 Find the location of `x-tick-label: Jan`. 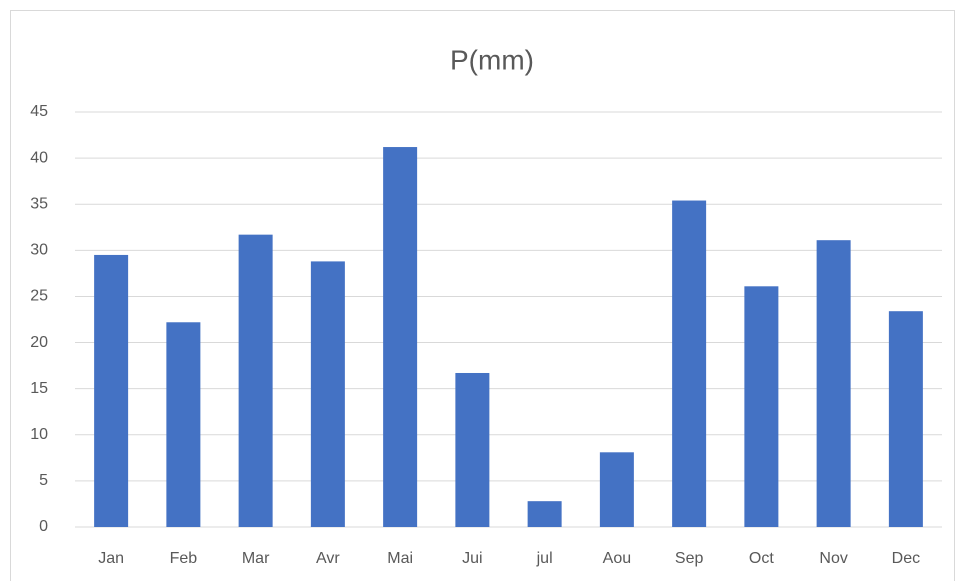

x-tick-label: Jan is located at coordinates (111, 558).